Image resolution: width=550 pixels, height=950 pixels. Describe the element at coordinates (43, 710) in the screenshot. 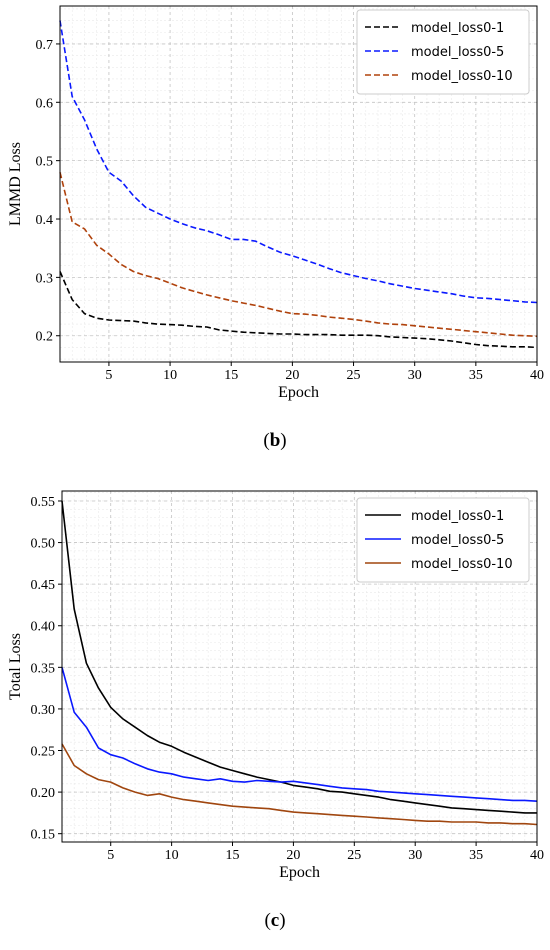

I see `y-tick-label: 0.30` at that location.